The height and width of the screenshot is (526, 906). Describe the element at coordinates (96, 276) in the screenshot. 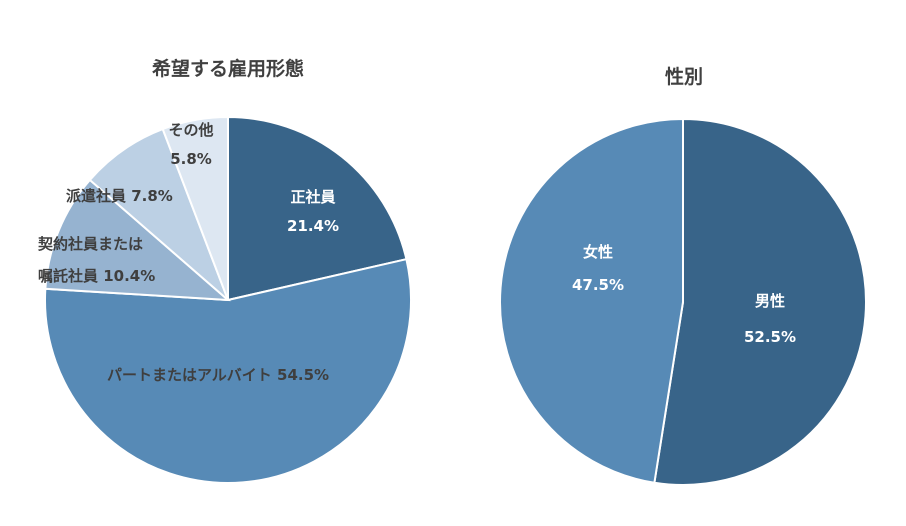

I see `slice-label-0-2-label_line2: 嘱託社員 10.4%` at that location.